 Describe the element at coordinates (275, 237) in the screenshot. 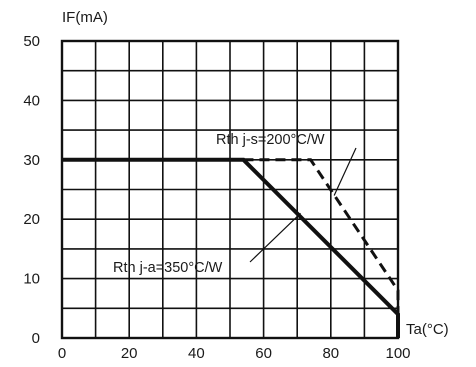

I see `leader-line-rth-ja` at that location.